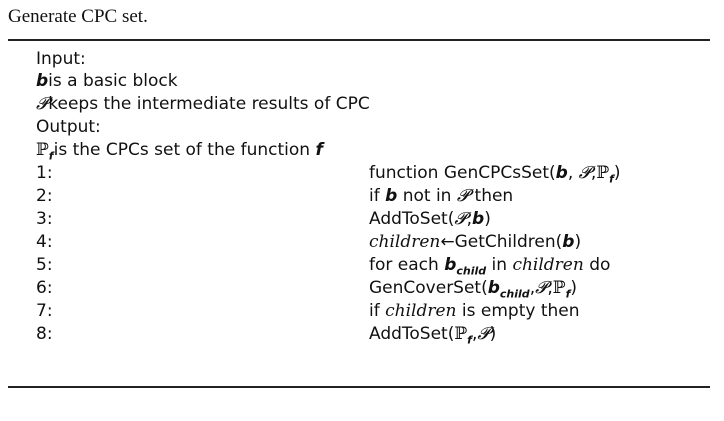  What do you see at coordinates (441, 196) in the screenshot?
I see `step-2-code: if b not in 𝓟 then` at bounding box center [441, 196].